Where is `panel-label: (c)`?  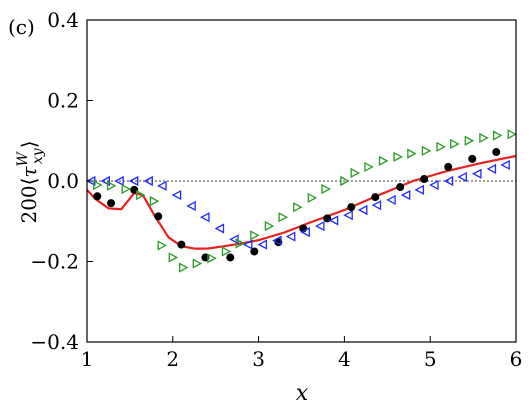
panel-label: (c) is located at coordinates (21, 27).